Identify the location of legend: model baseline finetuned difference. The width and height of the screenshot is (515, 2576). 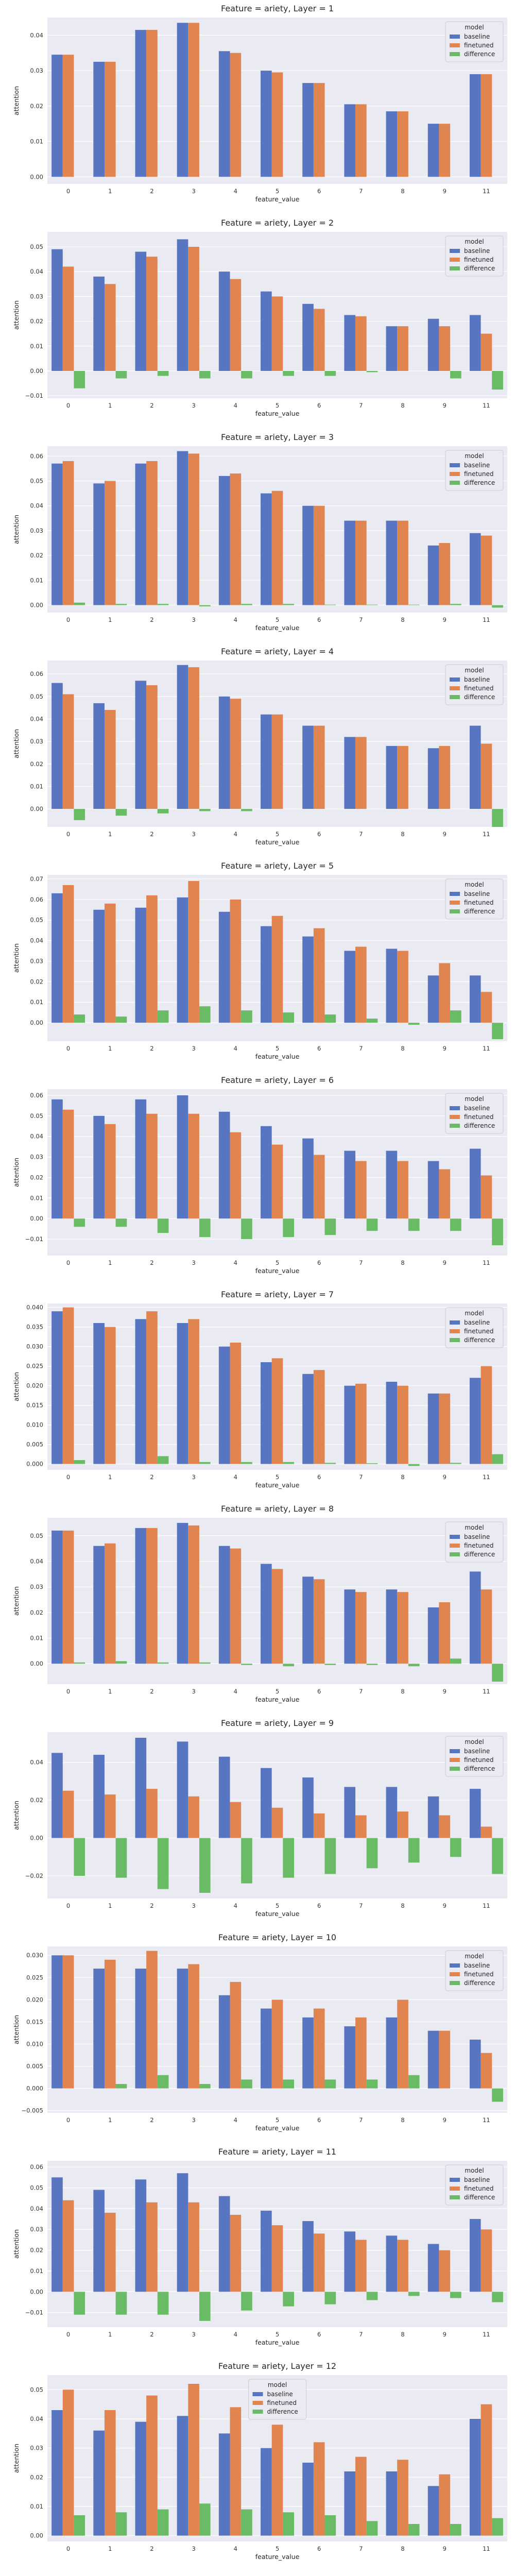
(475, 899).